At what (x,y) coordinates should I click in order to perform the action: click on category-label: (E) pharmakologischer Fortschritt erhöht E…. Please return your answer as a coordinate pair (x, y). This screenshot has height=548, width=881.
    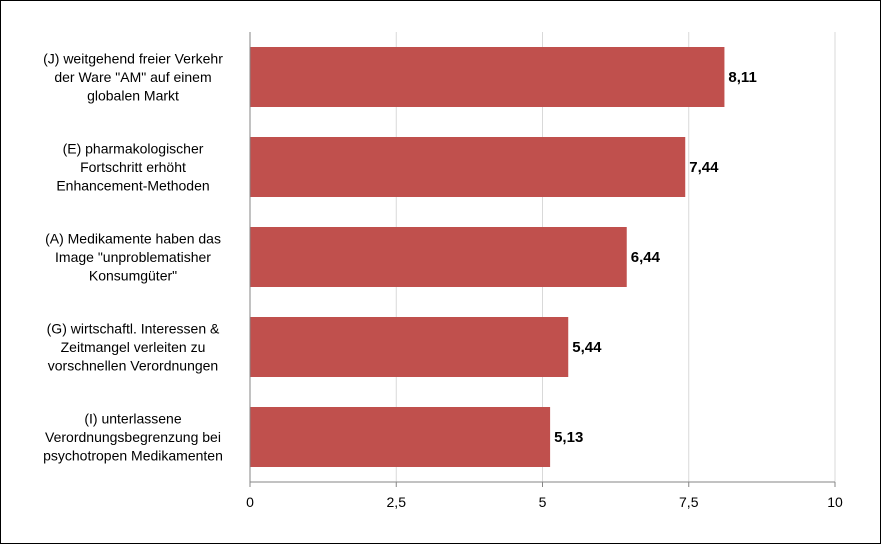
    Looking at the image, I should click on (132, 167).